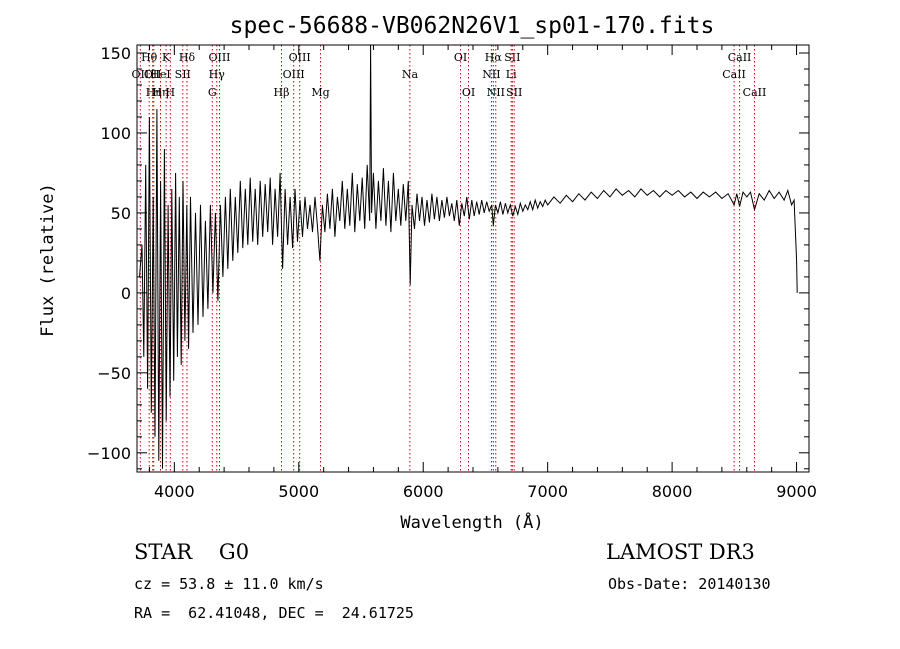 This screenshot has width=900, height=649. What do you see at coordinates (734, 74) in the screenshot?
I see `line-marker-label-26: CaII` at bounding box center [734, 74].